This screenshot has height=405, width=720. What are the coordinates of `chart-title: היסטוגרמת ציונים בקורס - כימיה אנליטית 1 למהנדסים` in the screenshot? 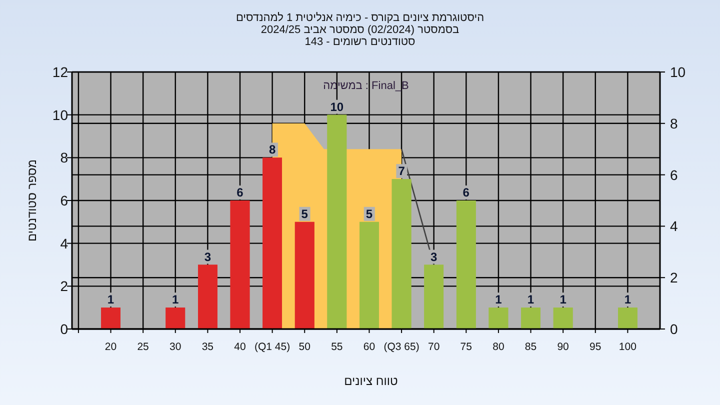 It's located at (360, 18).